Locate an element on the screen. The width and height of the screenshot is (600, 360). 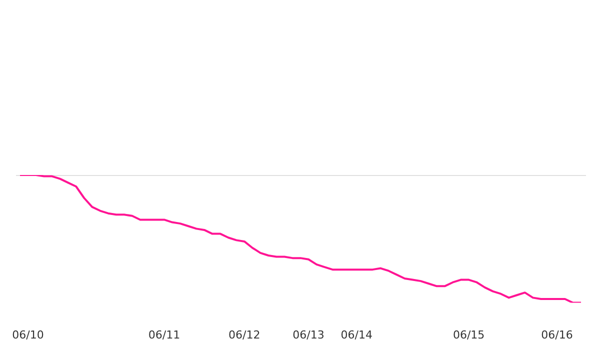
x-tick-label: 06/13 is located at coordinates (308, 335).